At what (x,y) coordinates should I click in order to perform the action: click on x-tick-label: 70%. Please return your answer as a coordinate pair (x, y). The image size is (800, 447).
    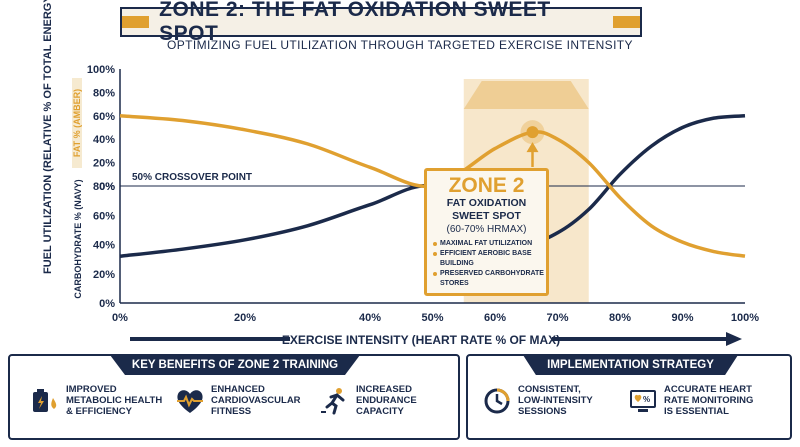
    Looking at the image, I should click on (557, 318).